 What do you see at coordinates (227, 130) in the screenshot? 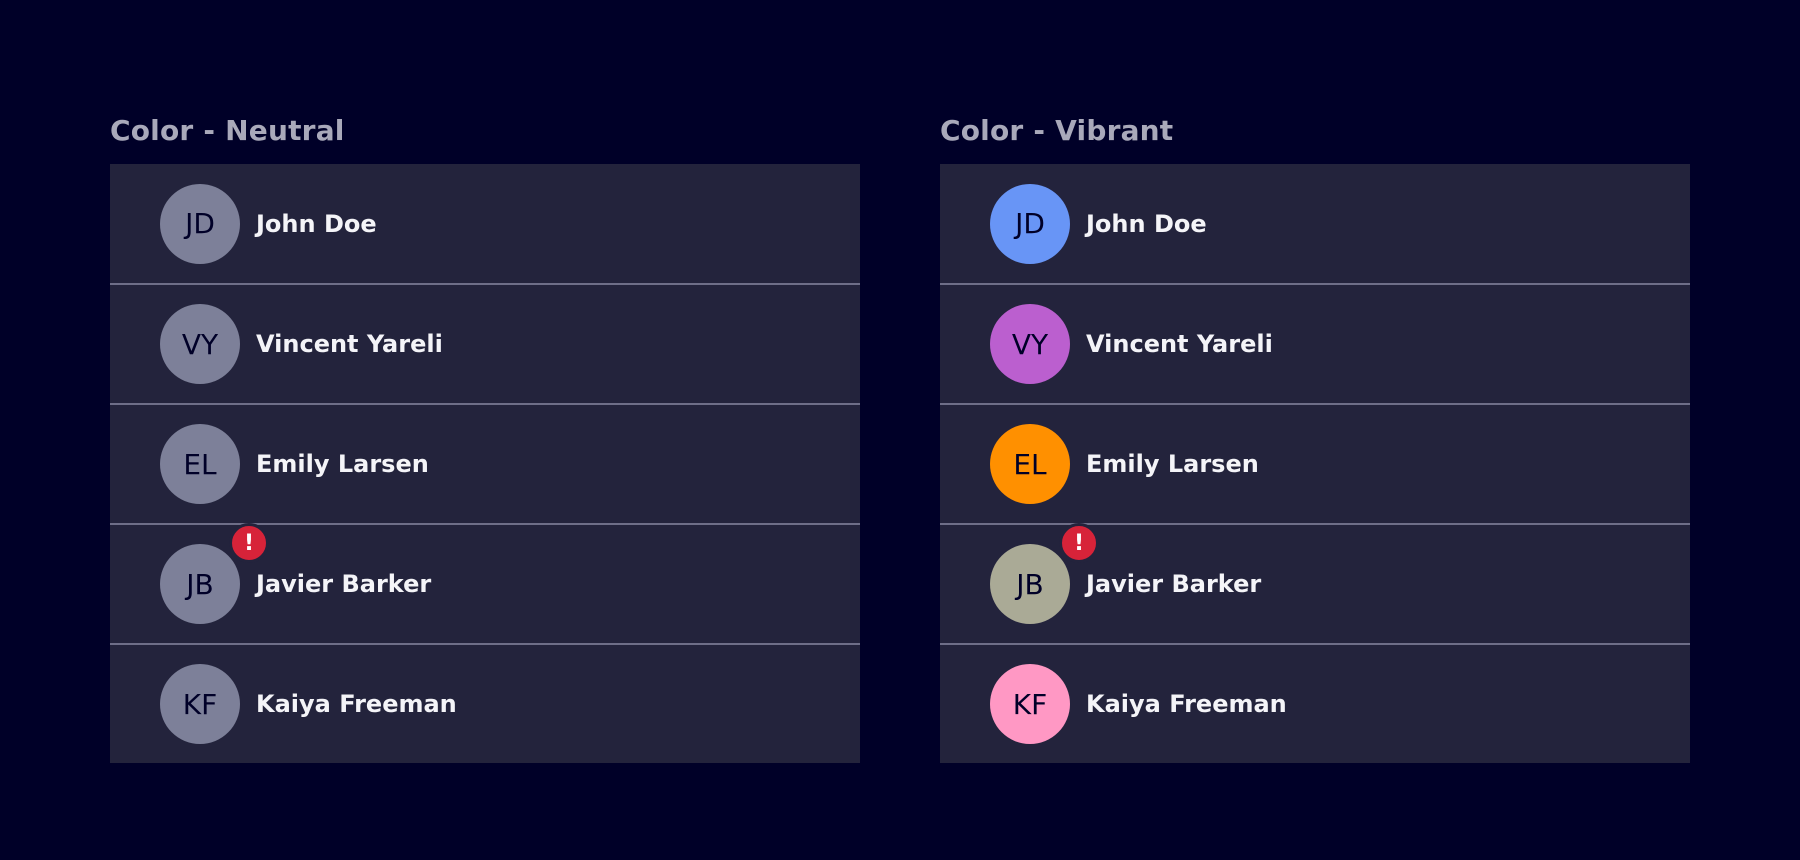
I see `section-title: Color - Neutral` at bounding box center [227, 130].